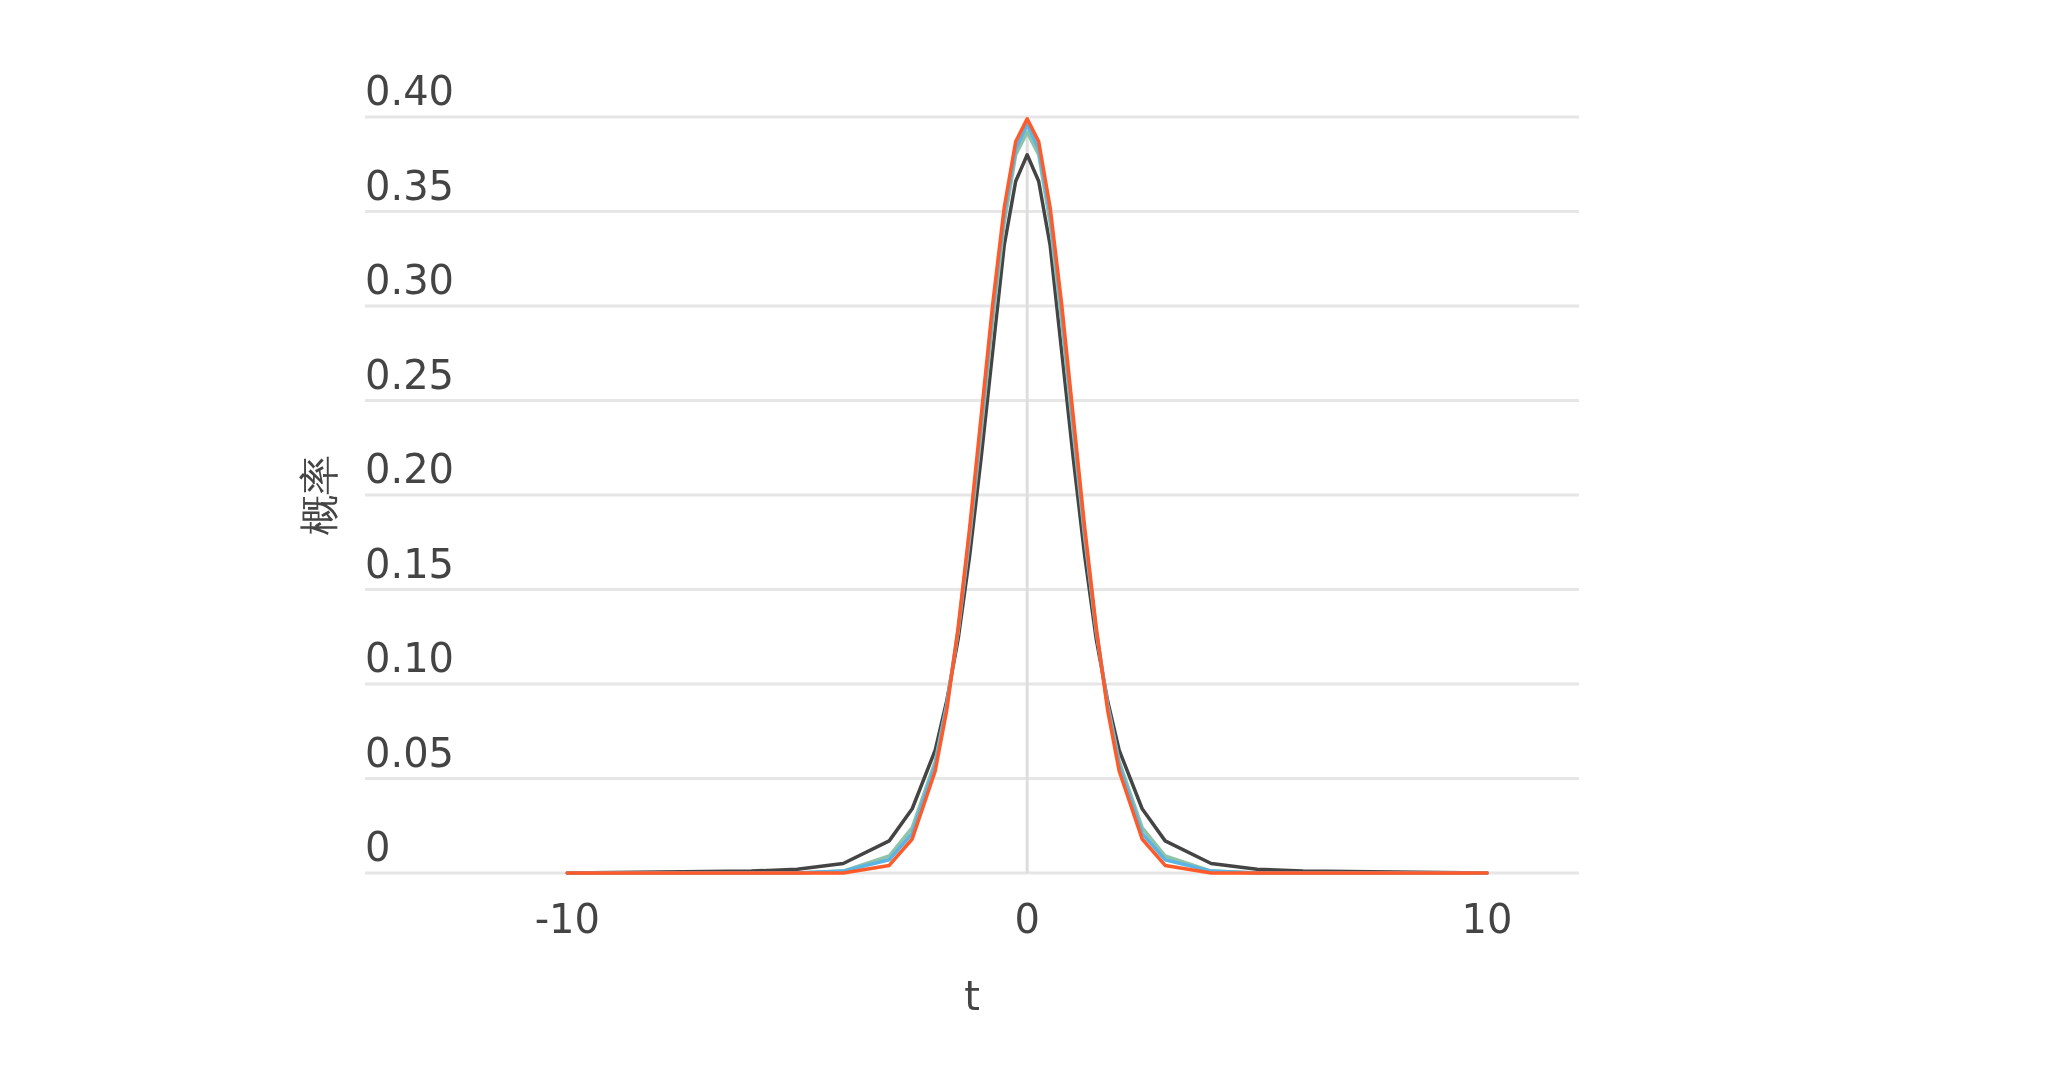 Image resolution: width=2067 pixels, height=1092 pixels. What do you see at coordinates (410, 469) in the screenshot?
I see `y-tick-label: 0.20` at bounding box center [410, 469].